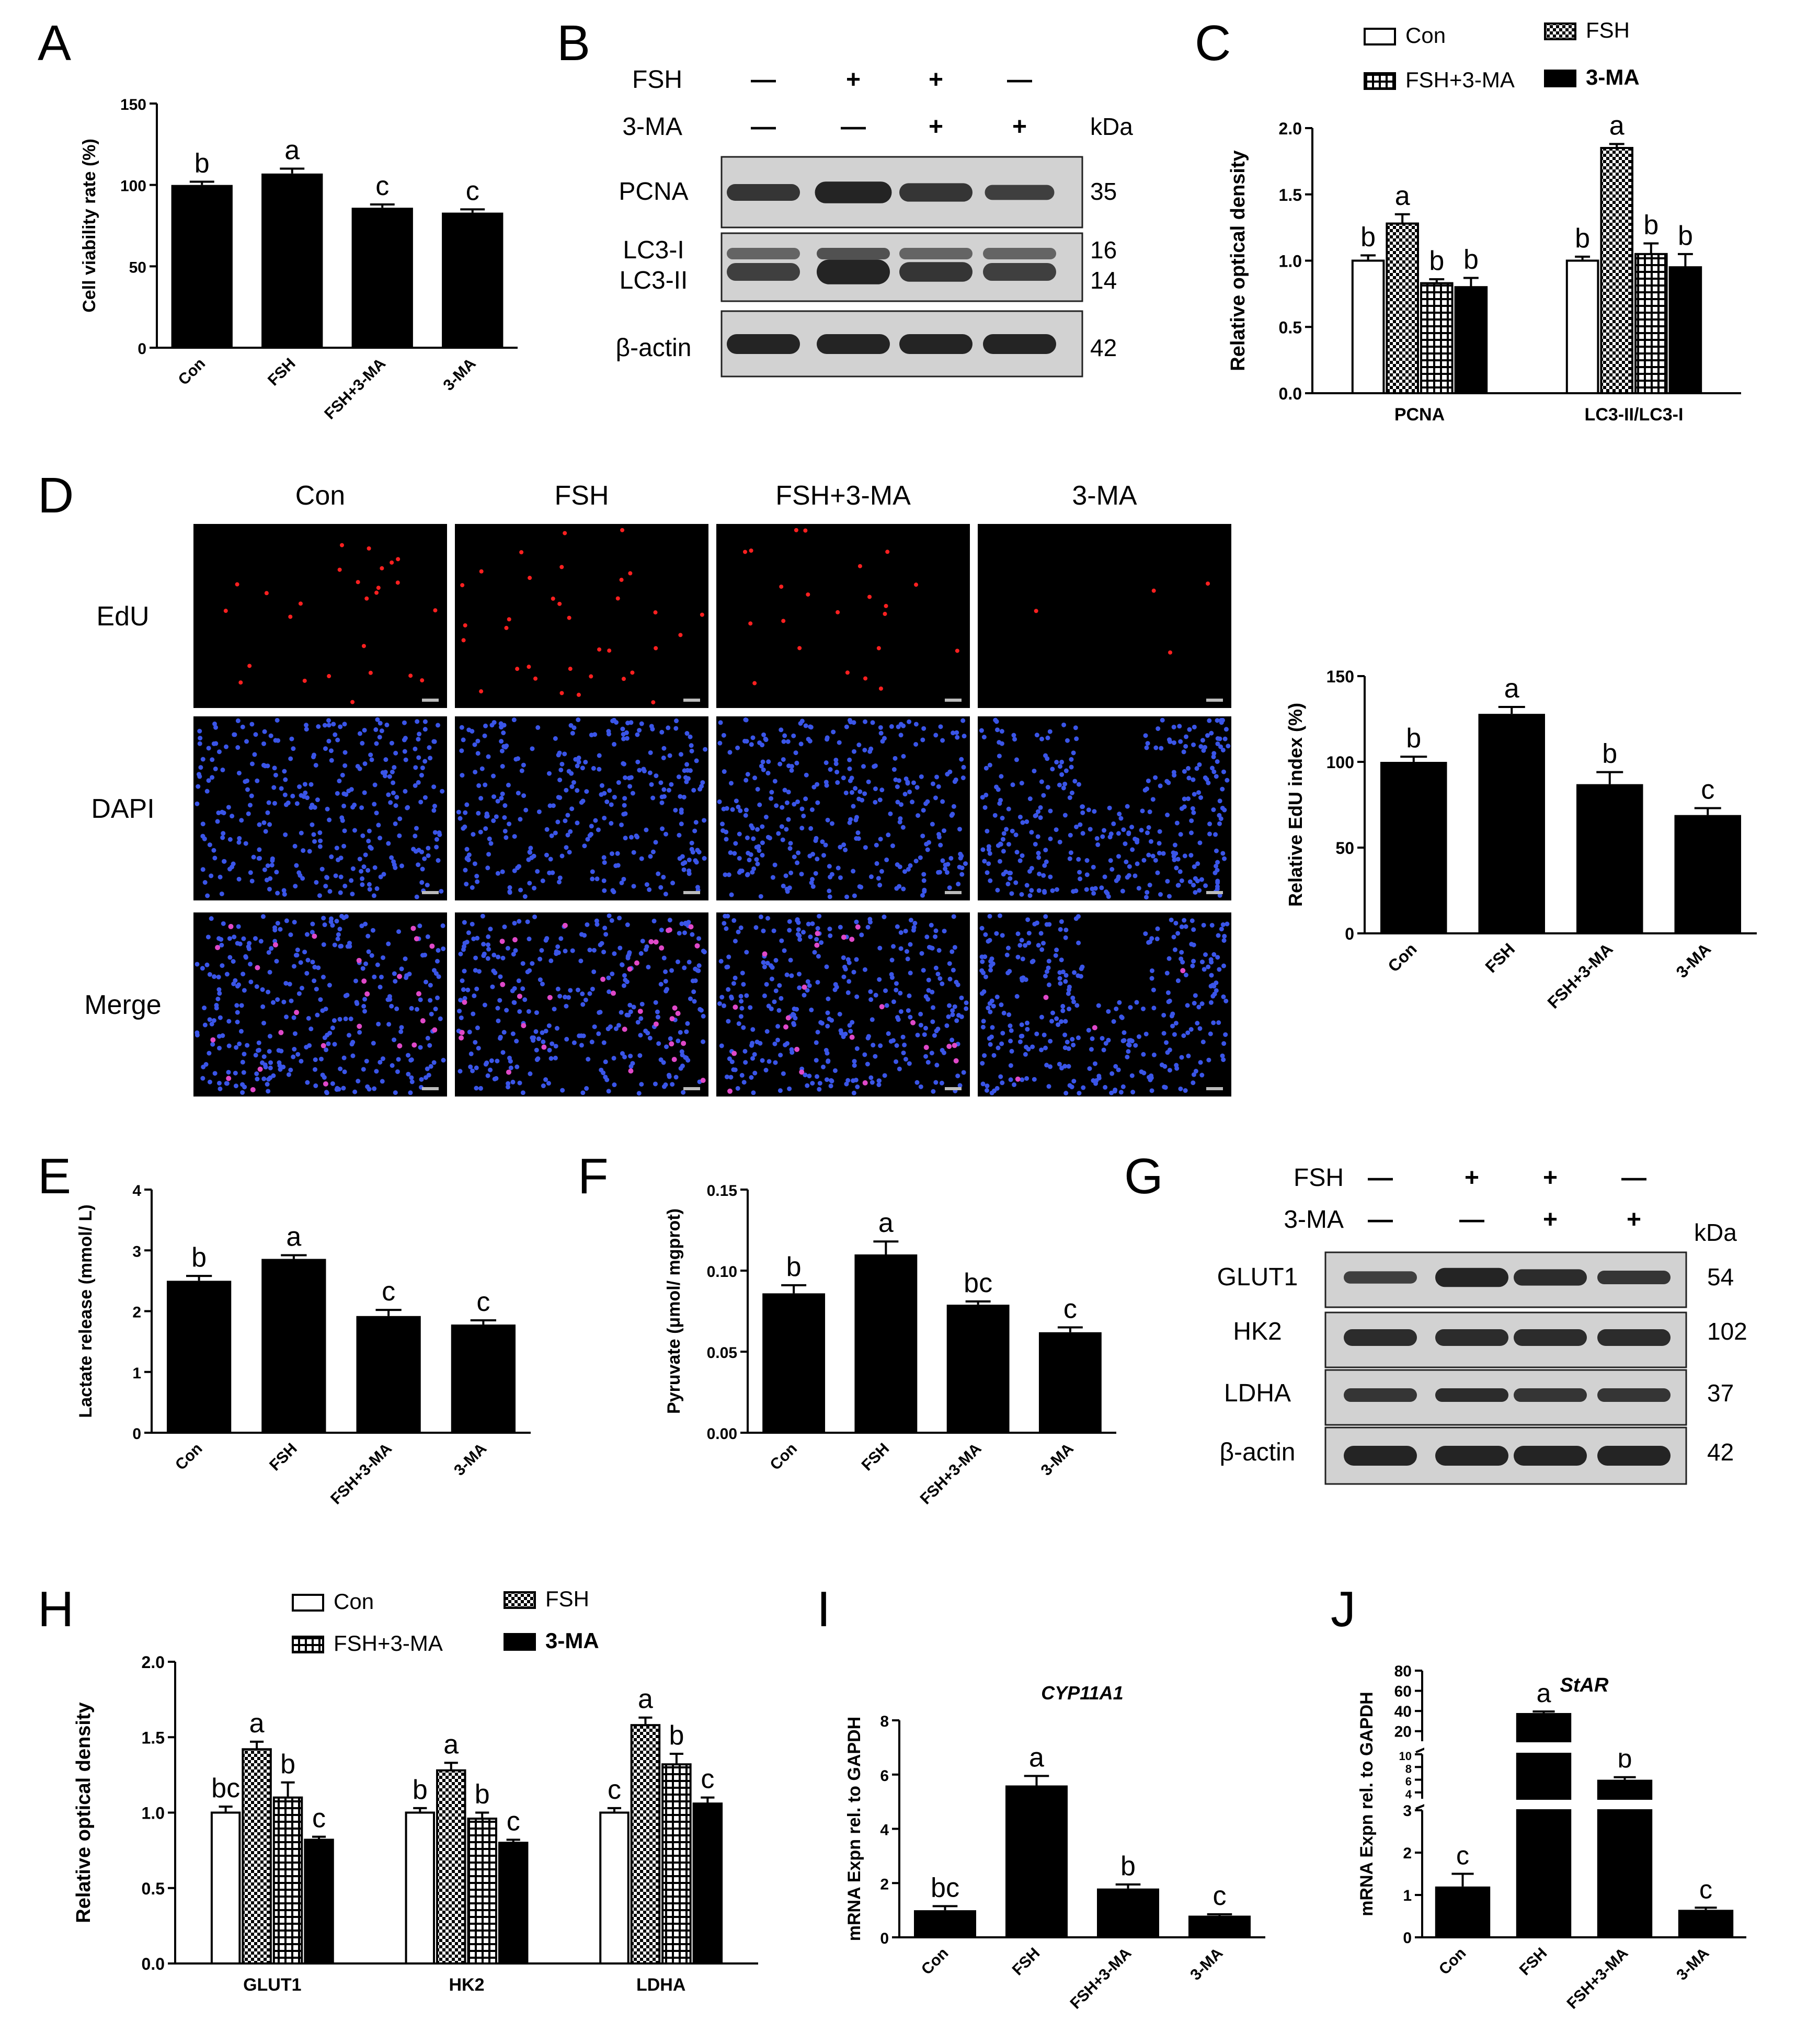 The image size is (1796, 2044). I want to click on y-axis-label: mRNA Expn rel. to GAPDH, so click(1367, 1804).